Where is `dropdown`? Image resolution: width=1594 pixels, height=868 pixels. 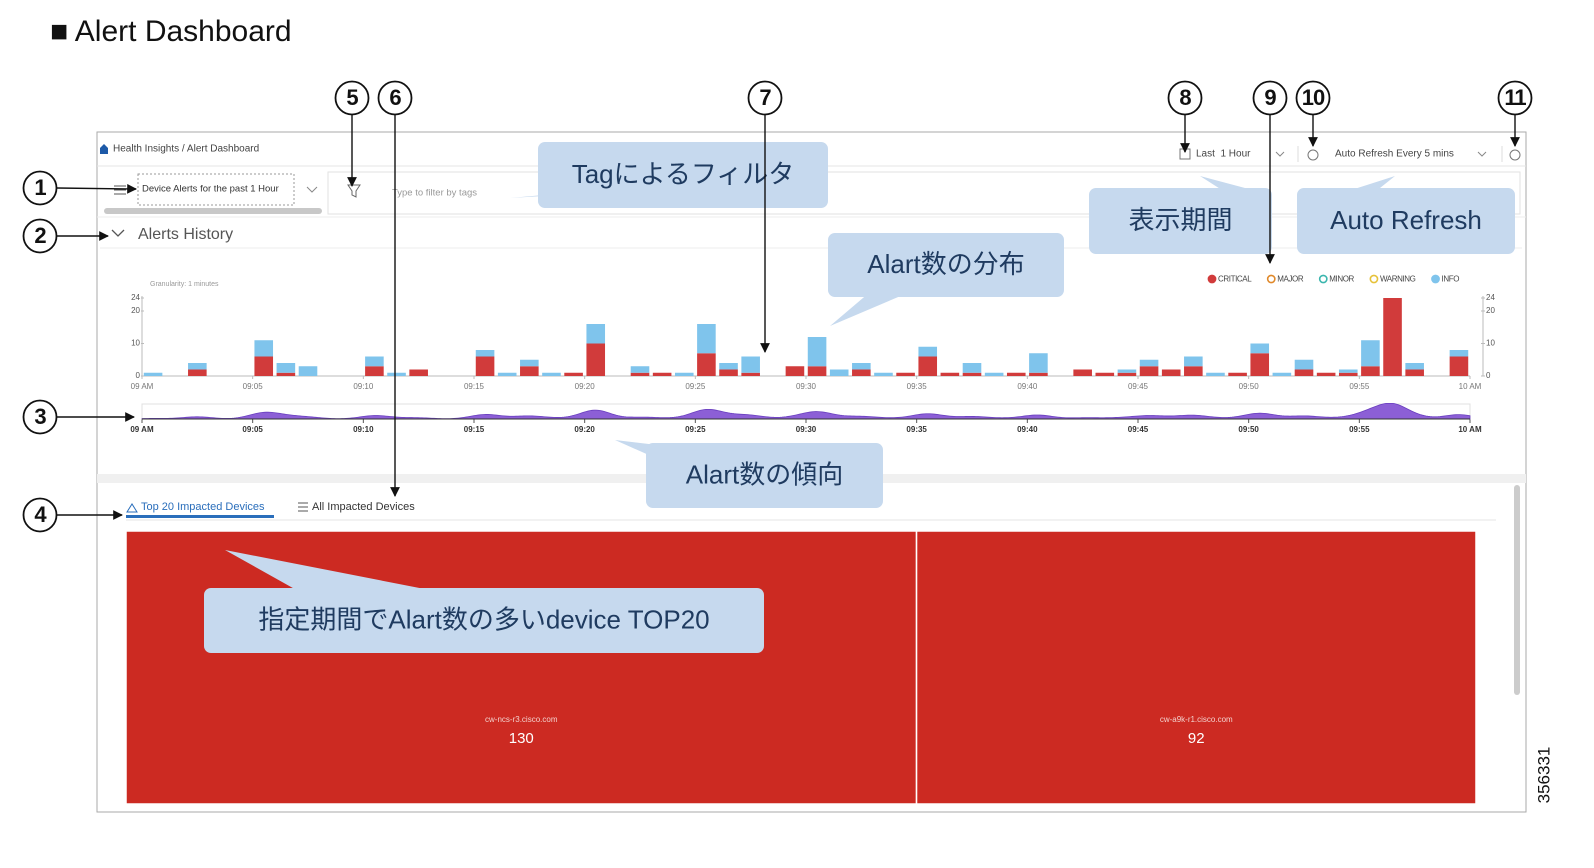 dropdown is located at coordinates (216, 189).